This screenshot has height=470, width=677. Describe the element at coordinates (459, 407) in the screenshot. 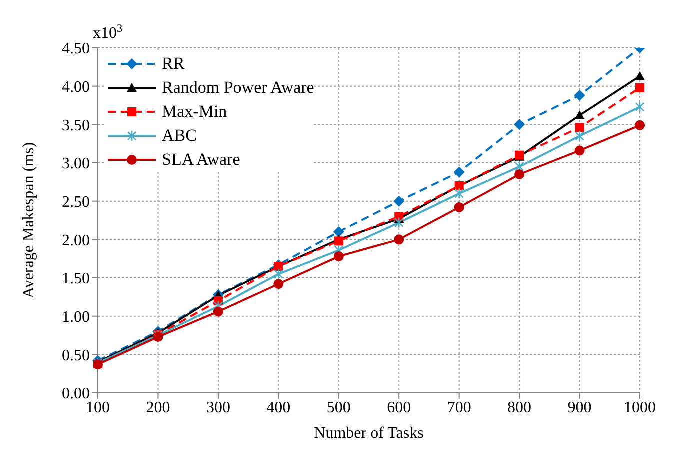

I see `x-tick-label: 700` at that location.